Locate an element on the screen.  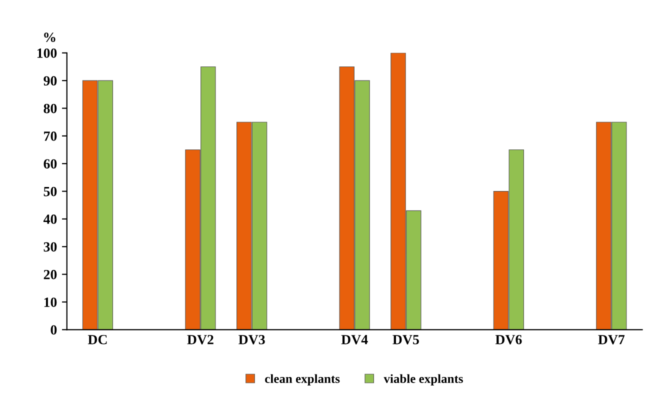
y-tick-label: 90 is located at coordinates (50, 81).